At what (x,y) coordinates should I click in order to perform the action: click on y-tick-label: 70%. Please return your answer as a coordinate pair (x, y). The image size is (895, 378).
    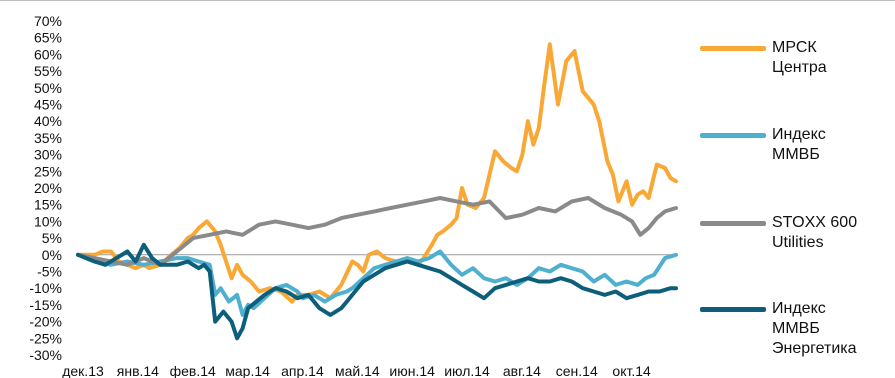
    Looking at the image, I should click on (48, 21).